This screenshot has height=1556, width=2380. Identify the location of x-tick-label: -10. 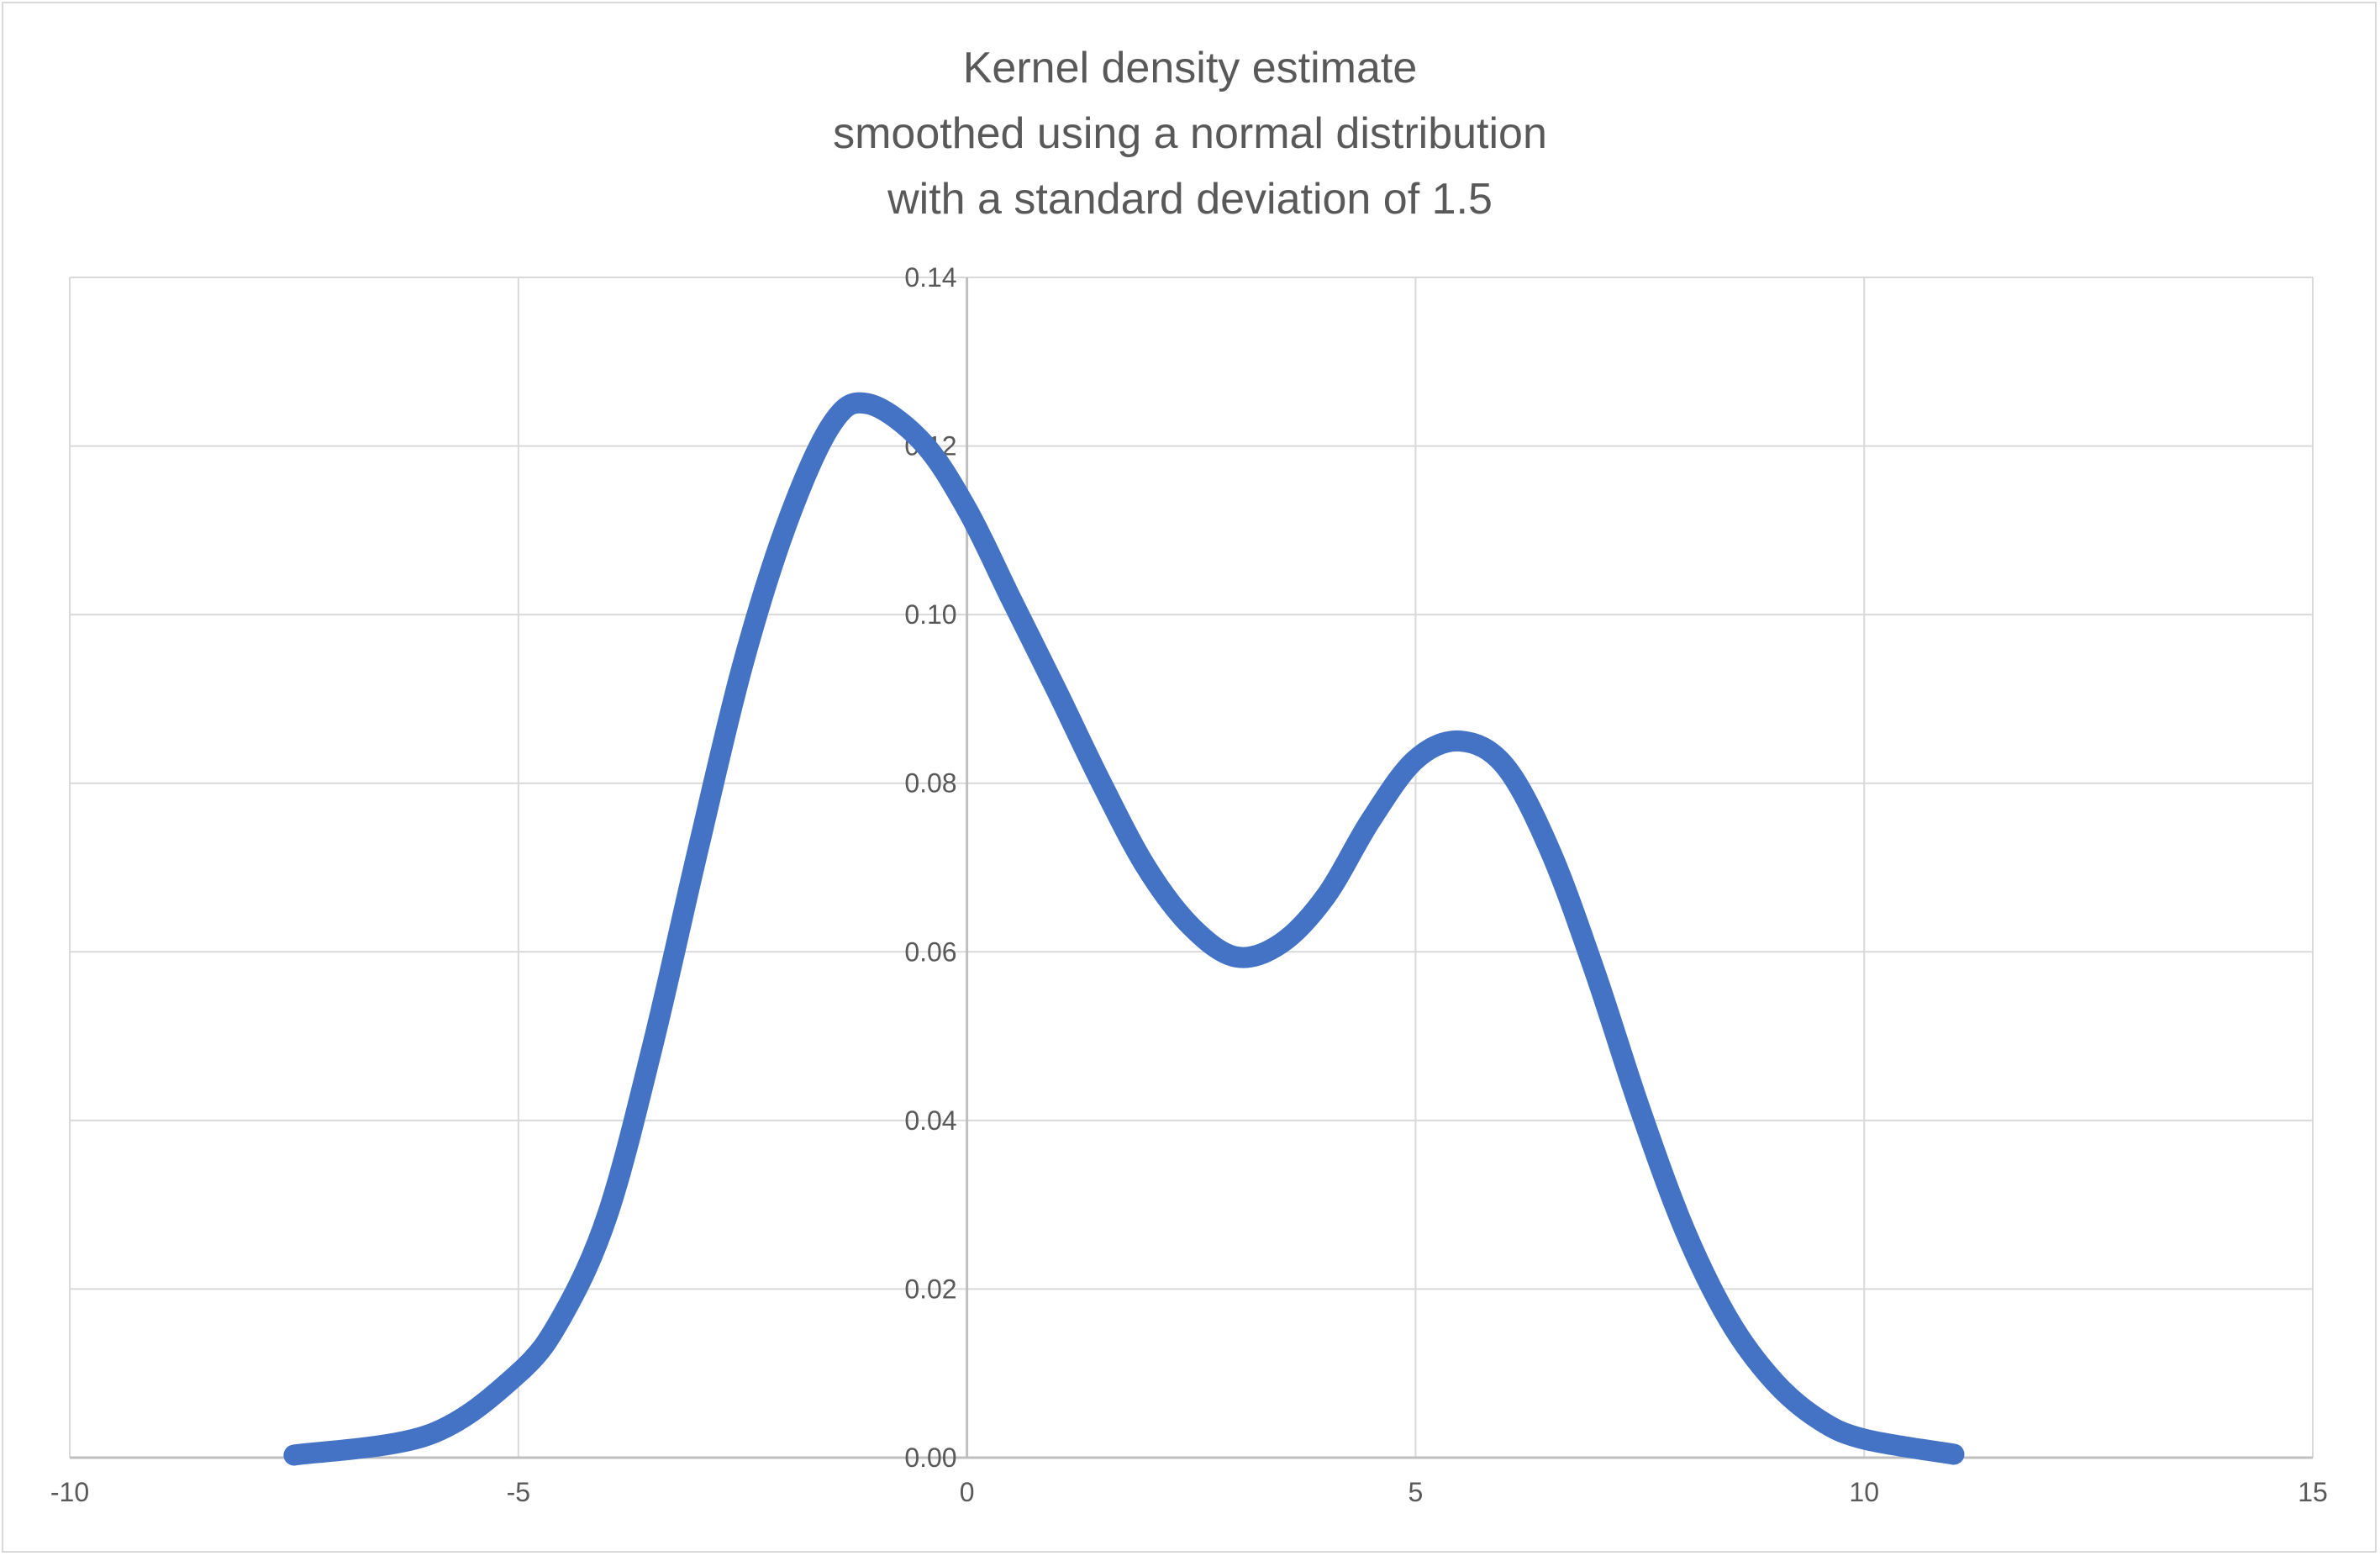
(69, 1492).